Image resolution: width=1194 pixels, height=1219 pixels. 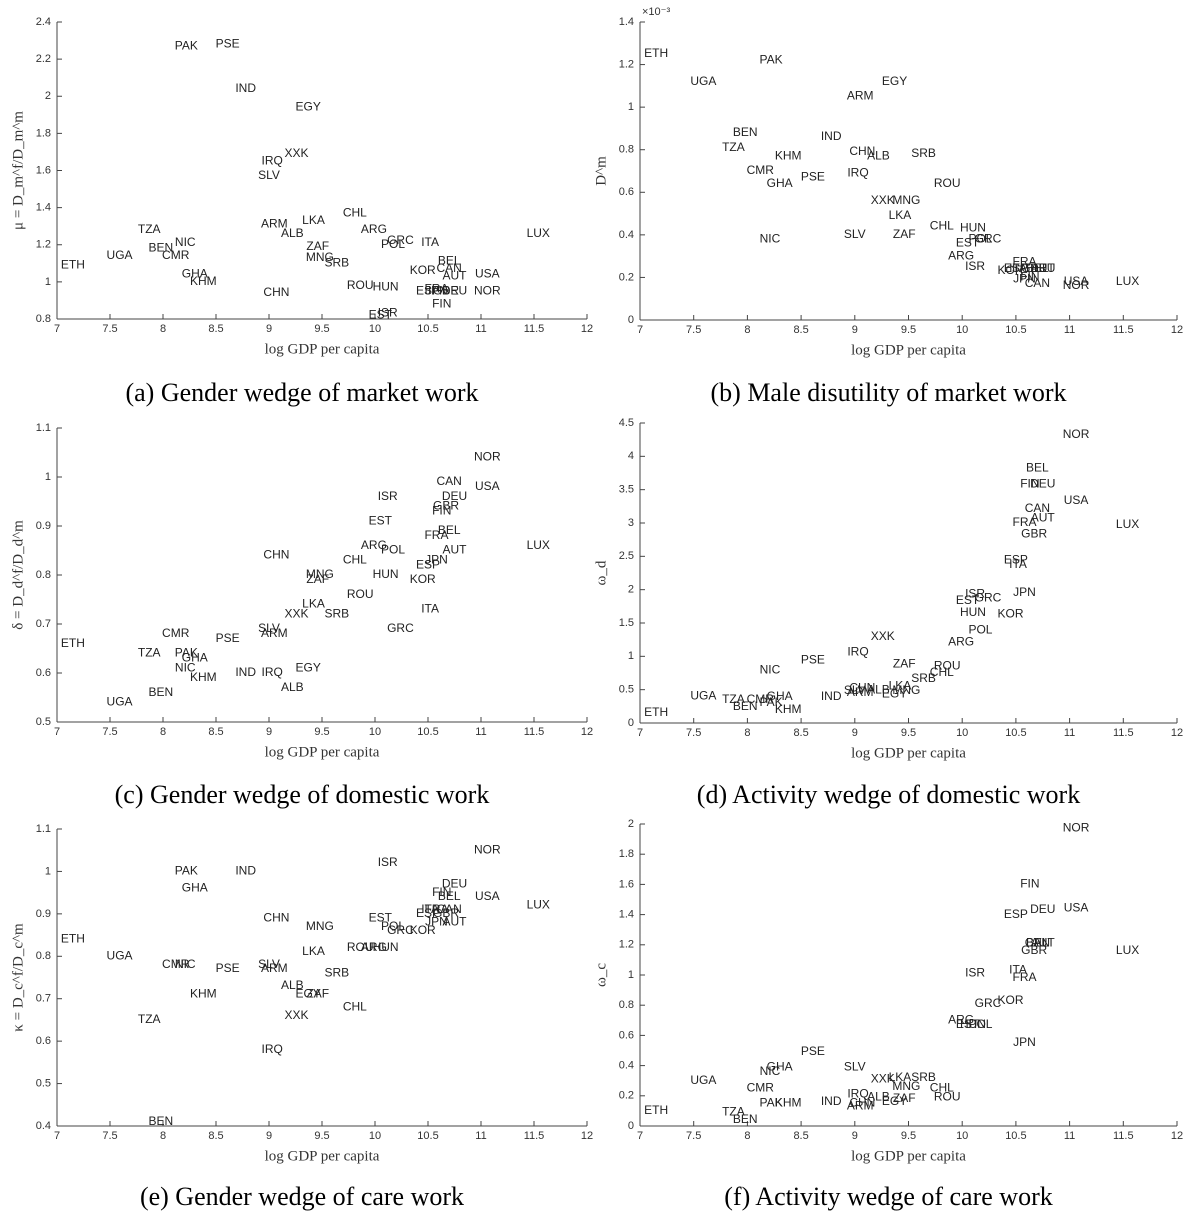 I want to click on y-tick-label: 0.8, so click(x=626, y=150).